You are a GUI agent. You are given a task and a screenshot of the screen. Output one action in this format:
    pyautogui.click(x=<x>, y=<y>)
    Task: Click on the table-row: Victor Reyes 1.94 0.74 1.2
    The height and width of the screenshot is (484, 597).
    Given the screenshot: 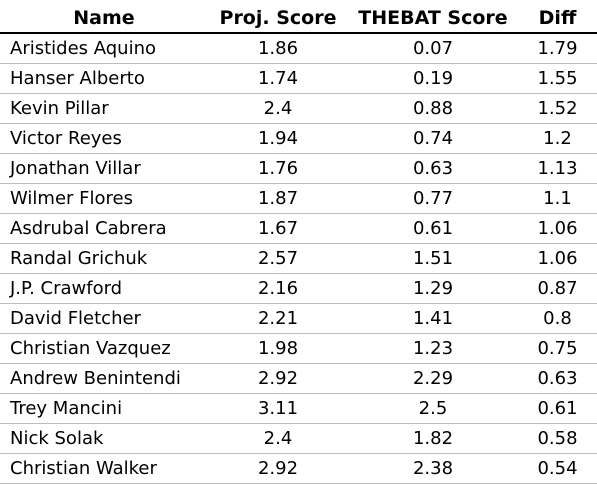 What is the action you would take?
    pyautogui.click(x=298, y=138)
    